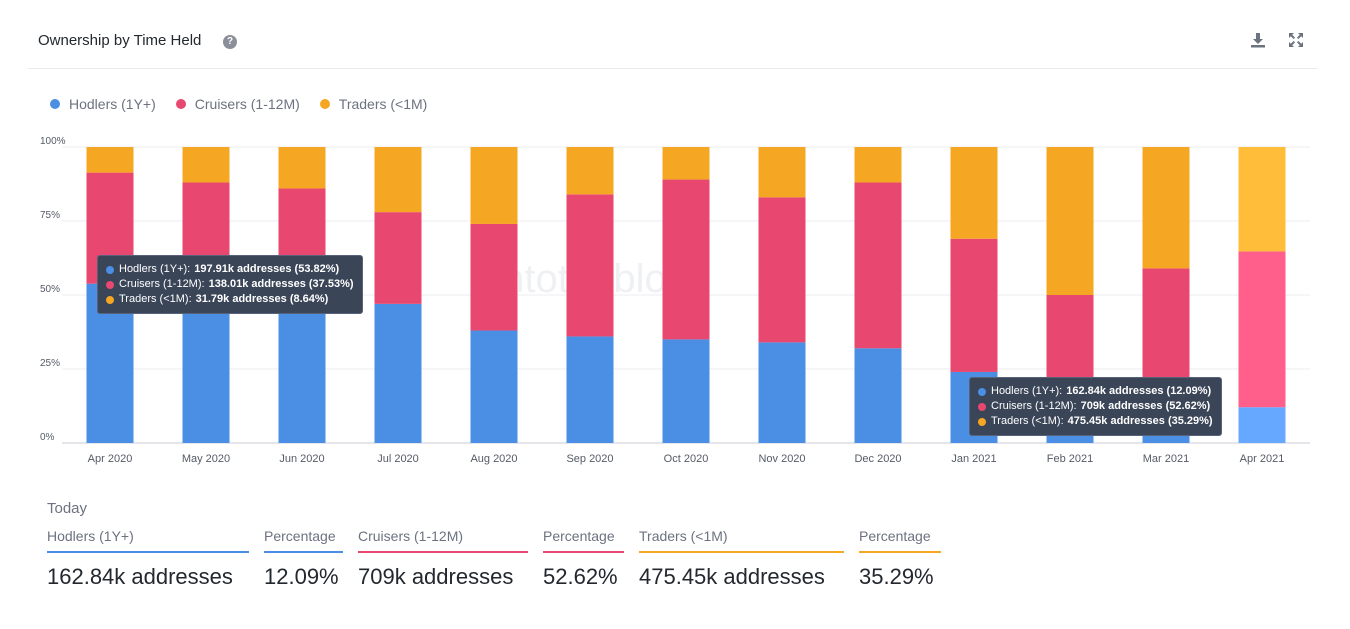 The width and height of the screenshot is (1350, 629). Describe the element at coordinates (877, 459) in the screenshot. I see `x-tick-label: Dec 2020` at that location.